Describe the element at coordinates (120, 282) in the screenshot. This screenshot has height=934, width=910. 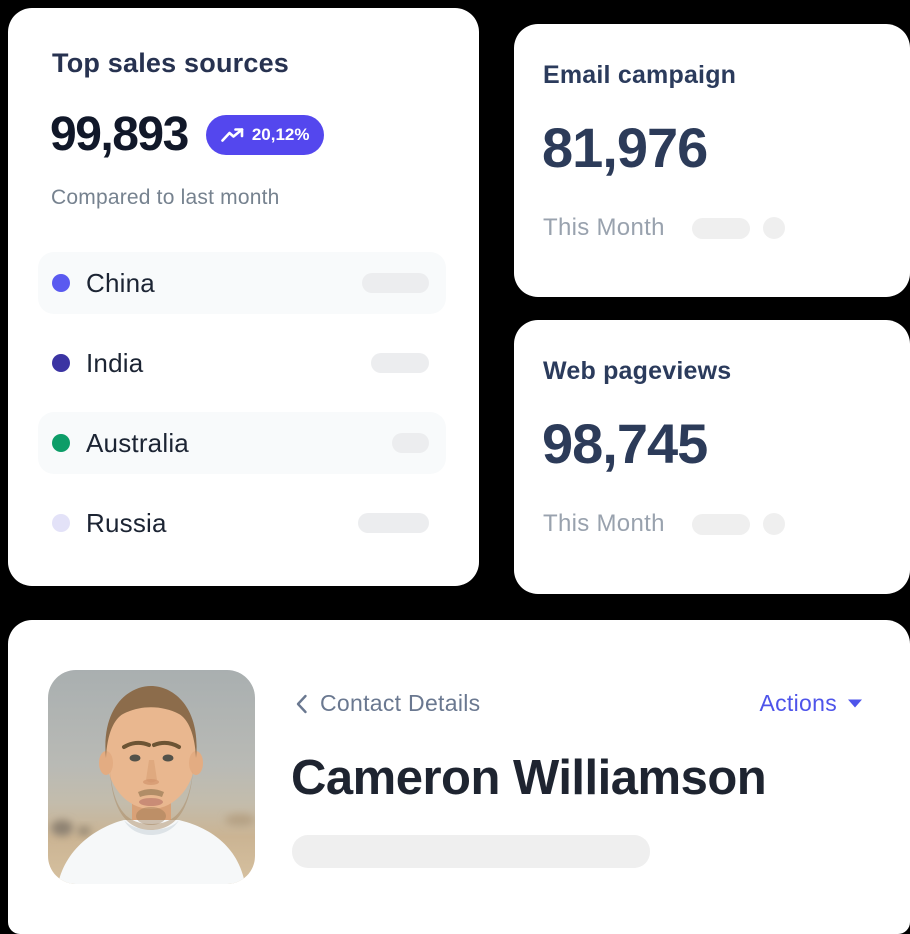
I see `country-label: China` at that location.